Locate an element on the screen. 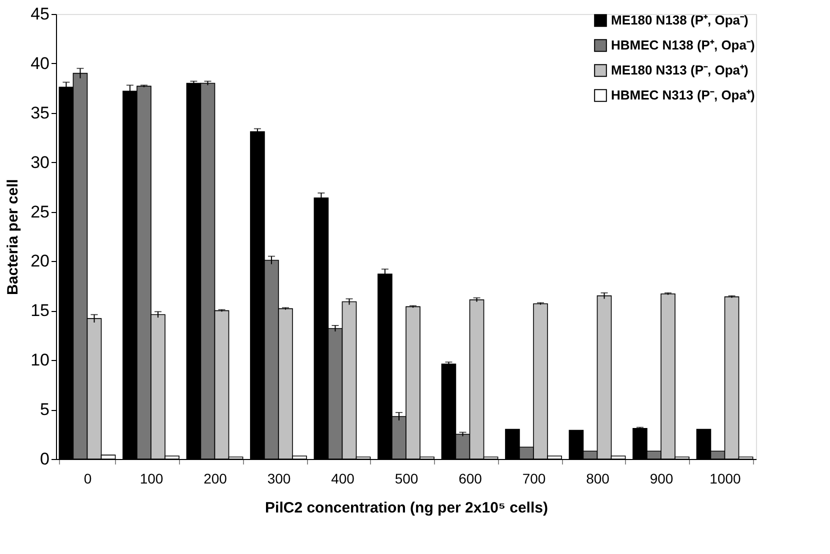 The image size is (830, 554). y-tick-label: 45 is located at coordinates (40, 14).